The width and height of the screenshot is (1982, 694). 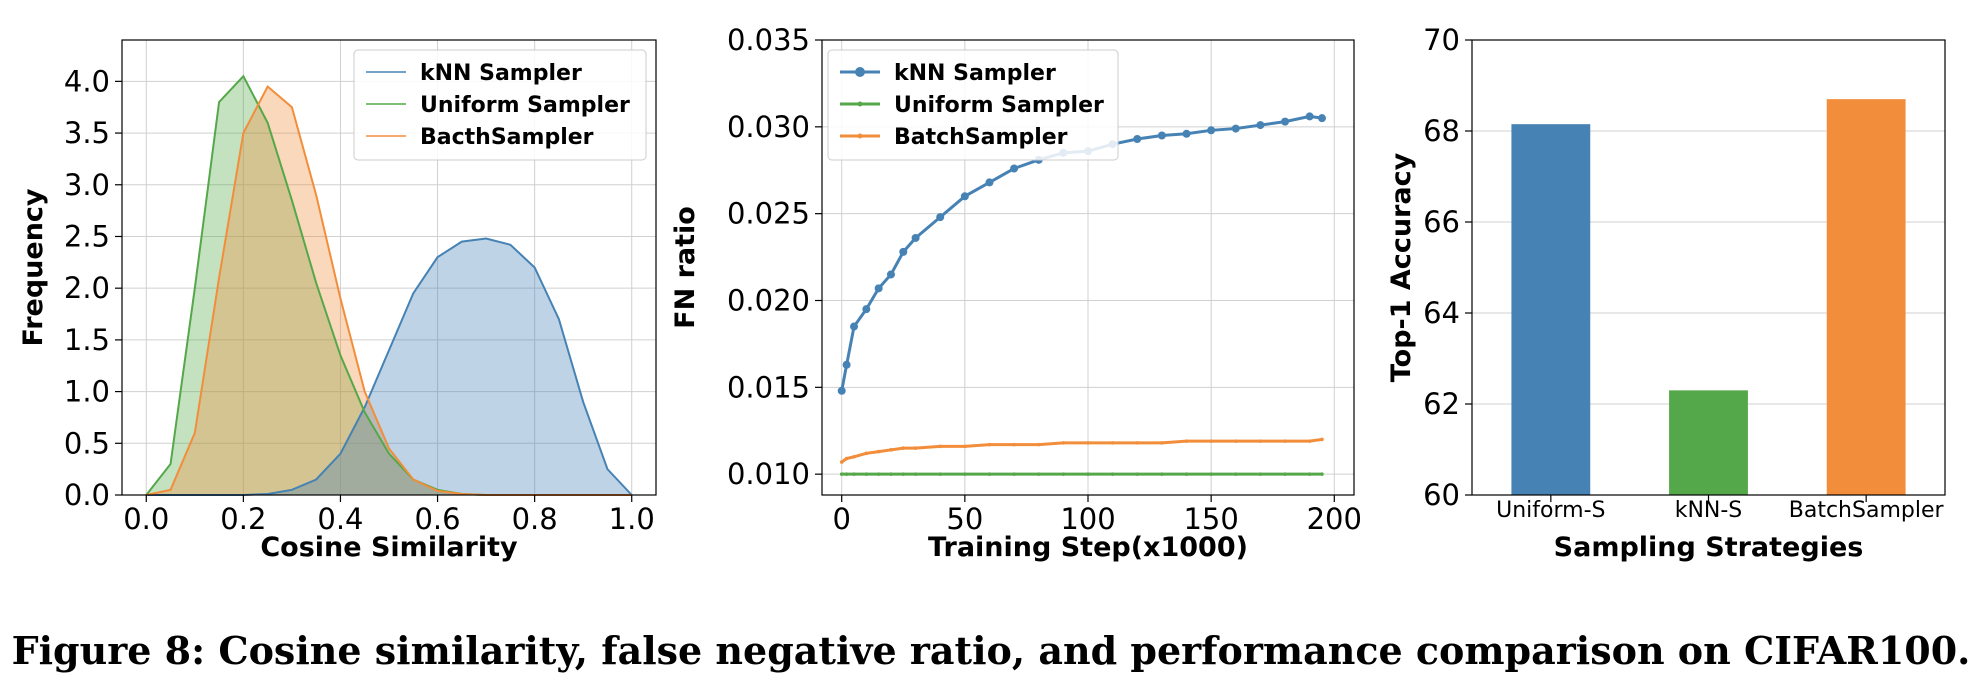 What do you see at coordinates (535, 519) in the screenshot?
I see `x-tick-label: 0.8` at bounding box center [535, 519].